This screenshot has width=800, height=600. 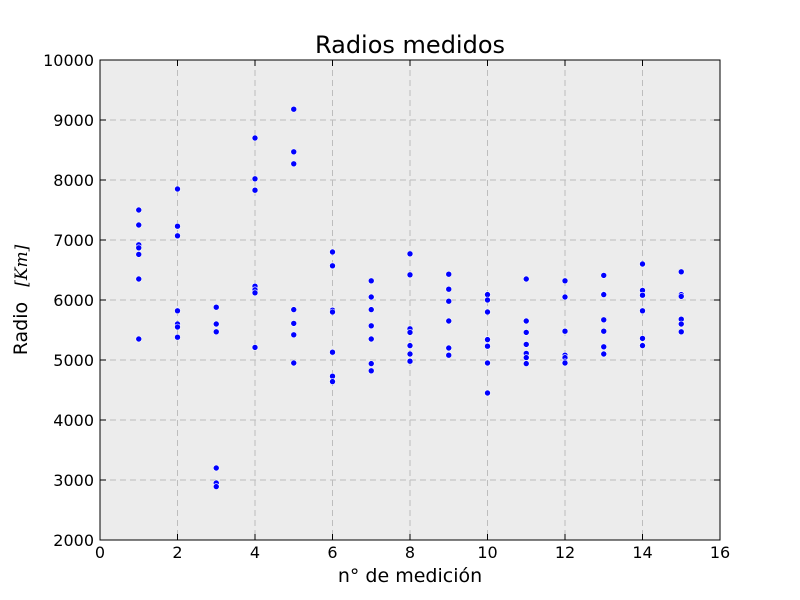 What do you see at coordinates (487, 552) in the screenshot?
I see `x-tick-label: 10` at bounding box center [487, 552].